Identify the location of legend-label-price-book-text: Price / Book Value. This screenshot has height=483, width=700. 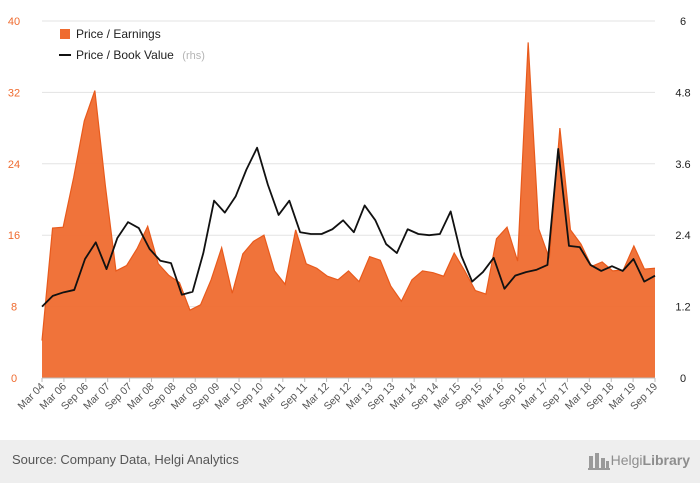
(125, 55).